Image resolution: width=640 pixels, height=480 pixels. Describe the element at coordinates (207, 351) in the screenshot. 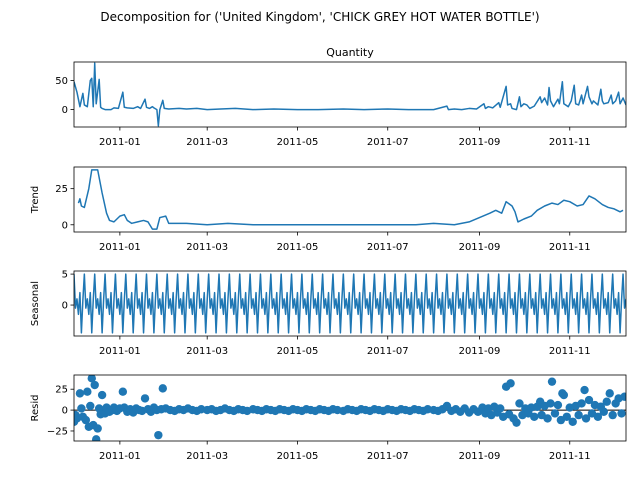

I see `xtick-label-seasonal-1: 2011-03` at that location.